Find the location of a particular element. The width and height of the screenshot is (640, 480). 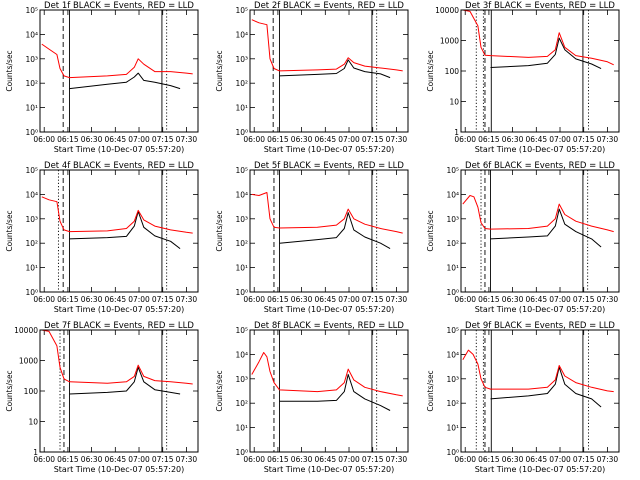

y-tick-label: 100 is located at coordinates (452, 71).